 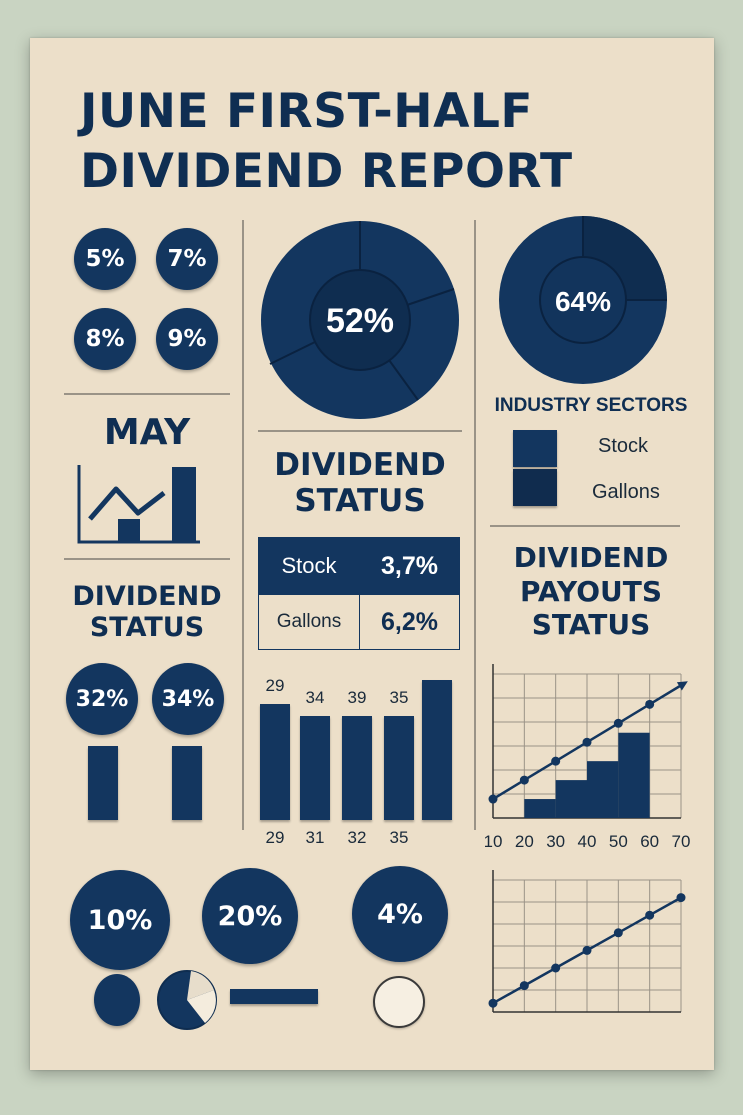 I want to click on divider-left, so click(x=243, y=525).